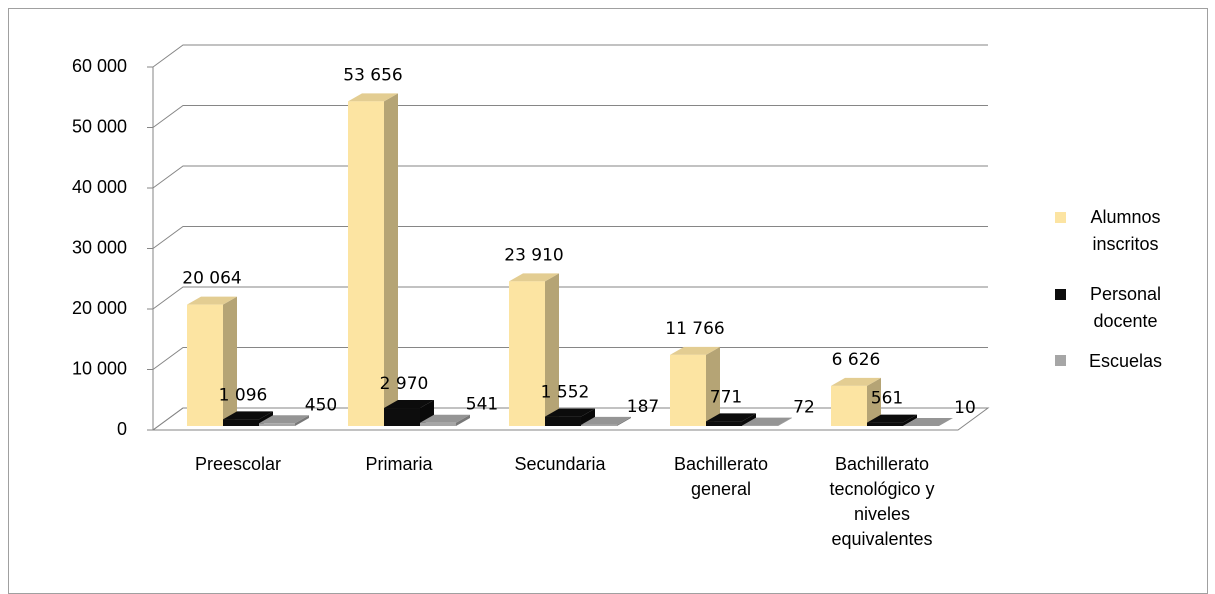 The width and height of the screenshot is (1215, 594). I want to click on value-label: 1 552, so click(565, 393).